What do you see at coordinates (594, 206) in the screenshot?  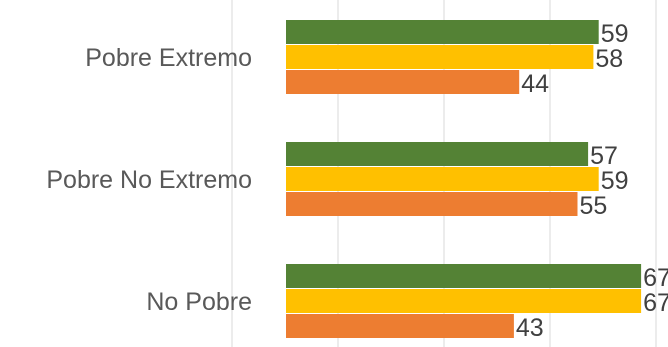 I see `data-label: 55` at bounding box center [594, 206].